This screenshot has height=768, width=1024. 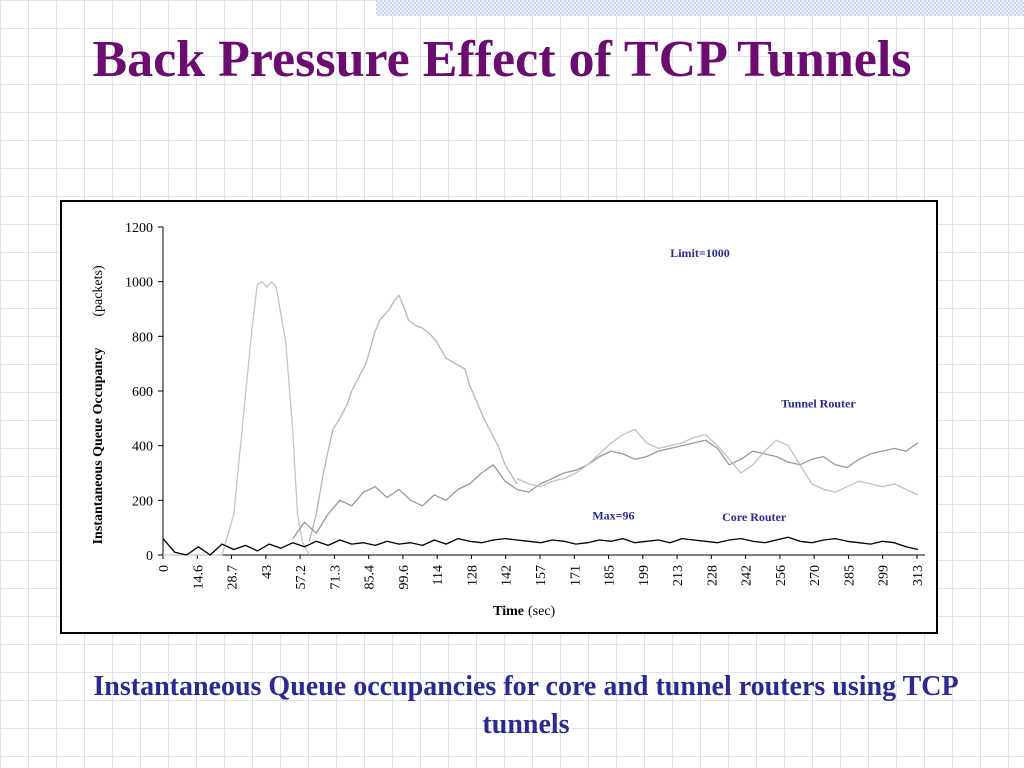 What do you see at coordinates (754, 517) in the screenshot?
I see `annotation-core-router: Core Router` at bounding box center [754, 517].